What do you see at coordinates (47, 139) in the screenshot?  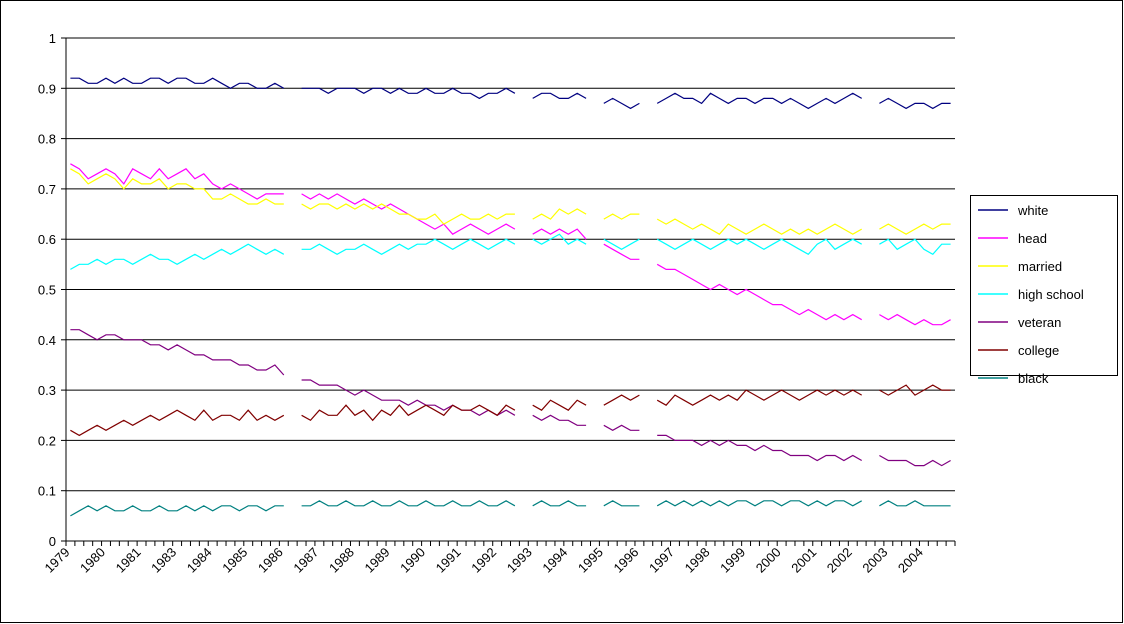 I see `y-tick-label: 0.8` at bounding box center [47, 139].